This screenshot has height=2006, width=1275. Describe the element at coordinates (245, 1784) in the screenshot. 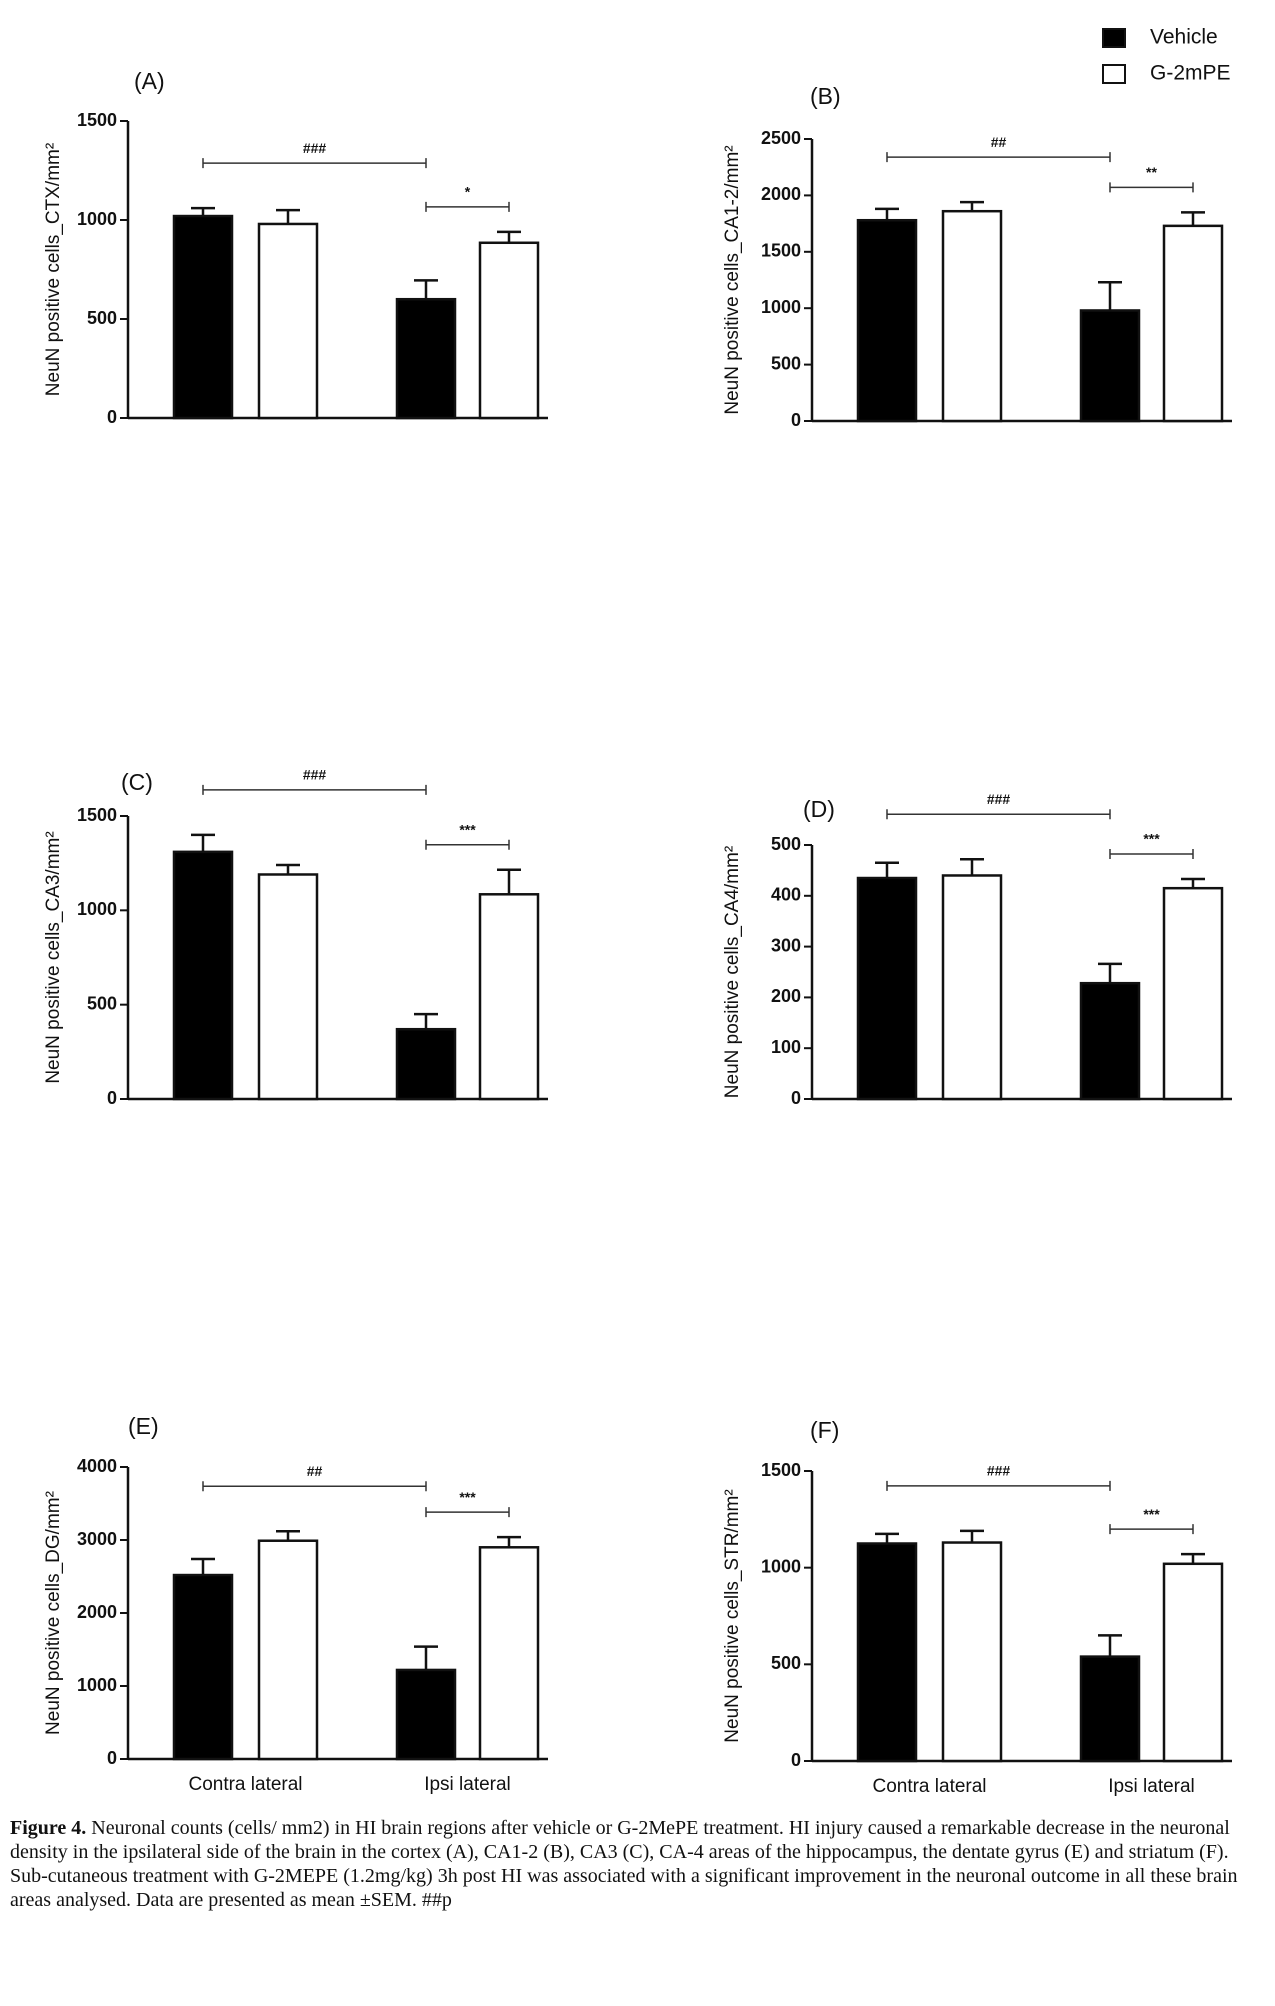

I see `x-tick-label: Contra lateral` at that location.